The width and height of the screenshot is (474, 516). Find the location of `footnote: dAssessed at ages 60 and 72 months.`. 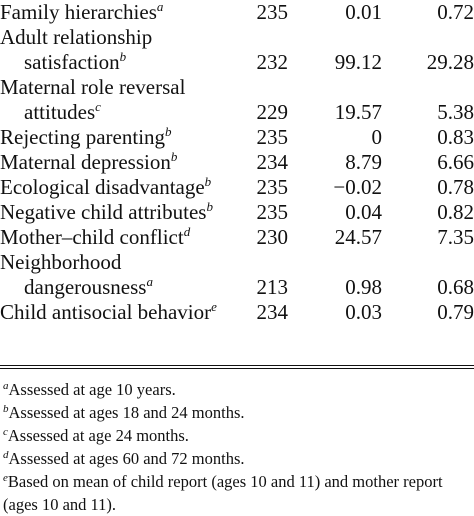

footnote: dAssessed at ages 60 and 72 months. is located at coordinates (237, 458).